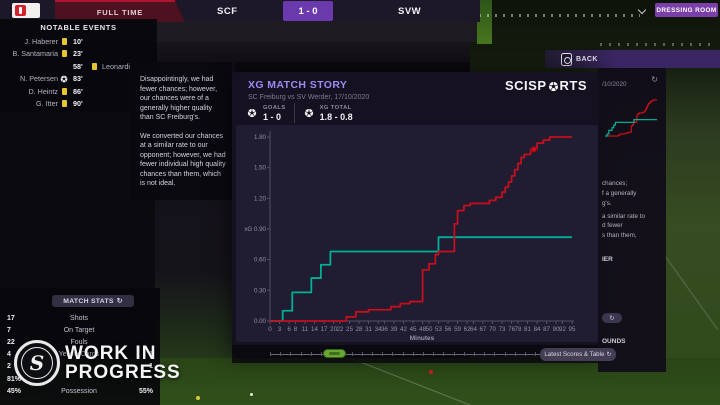  Describe the element at coordinates (296, 329) in the screenshot. I see `svg-text: 8` at that location.